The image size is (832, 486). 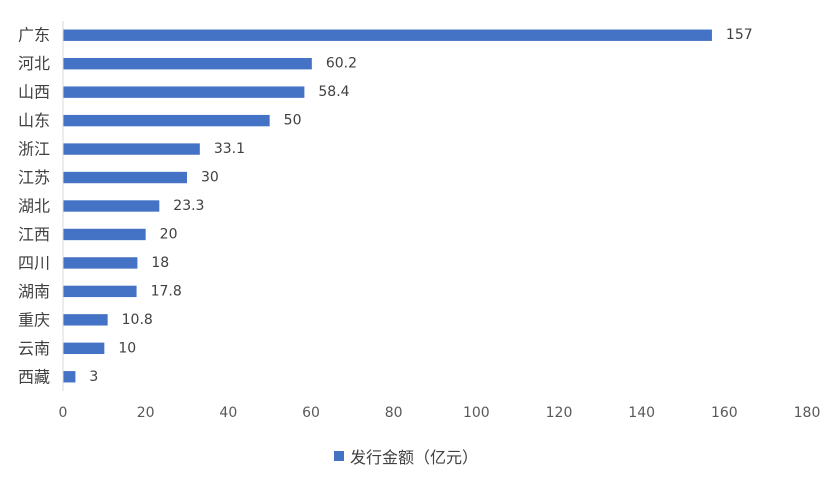 I want to click on data-label: 58.4, so click(x=333, y=92).